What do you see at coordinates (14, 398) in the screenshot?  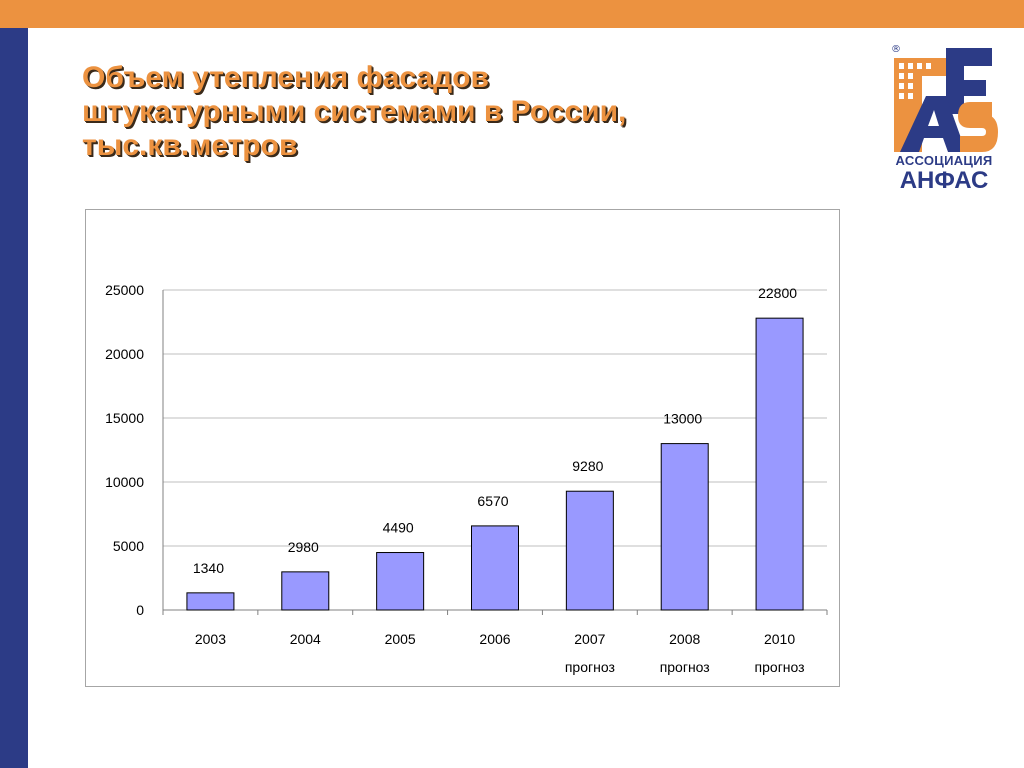 I see `side-accent-bar` at bounding box center [14, 398].